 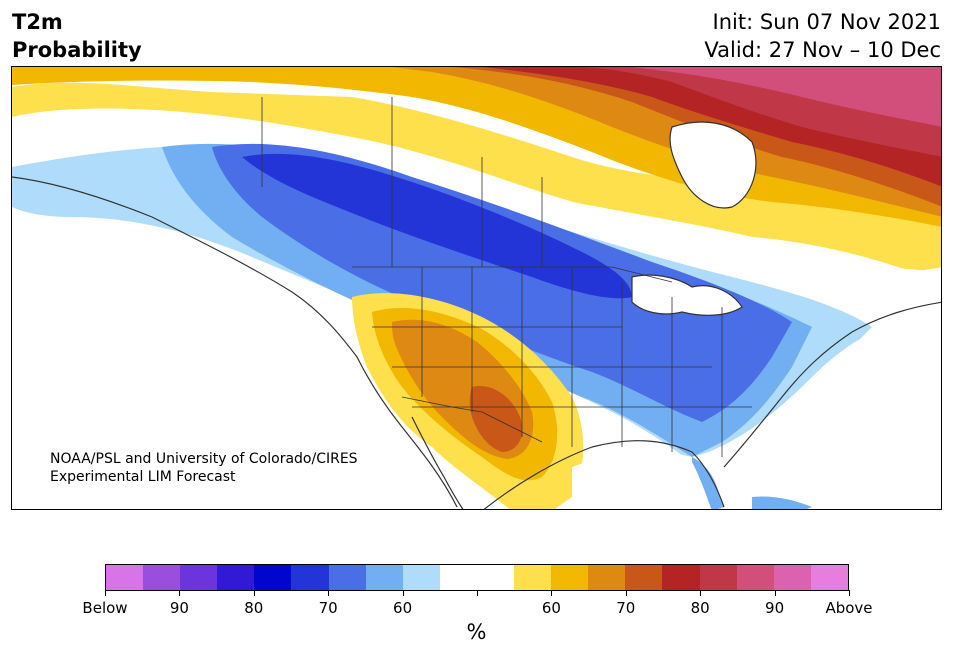 I want to click on colorbar-tick-label: Below, so click(x=105, y=608).